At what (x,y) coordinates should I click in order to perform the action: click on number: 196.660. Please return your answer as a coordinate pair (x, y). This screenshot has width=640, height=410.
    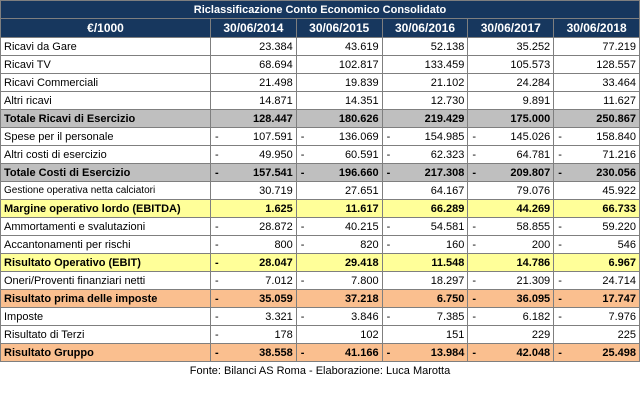
    Looking at the image, I should click on (358, 172).